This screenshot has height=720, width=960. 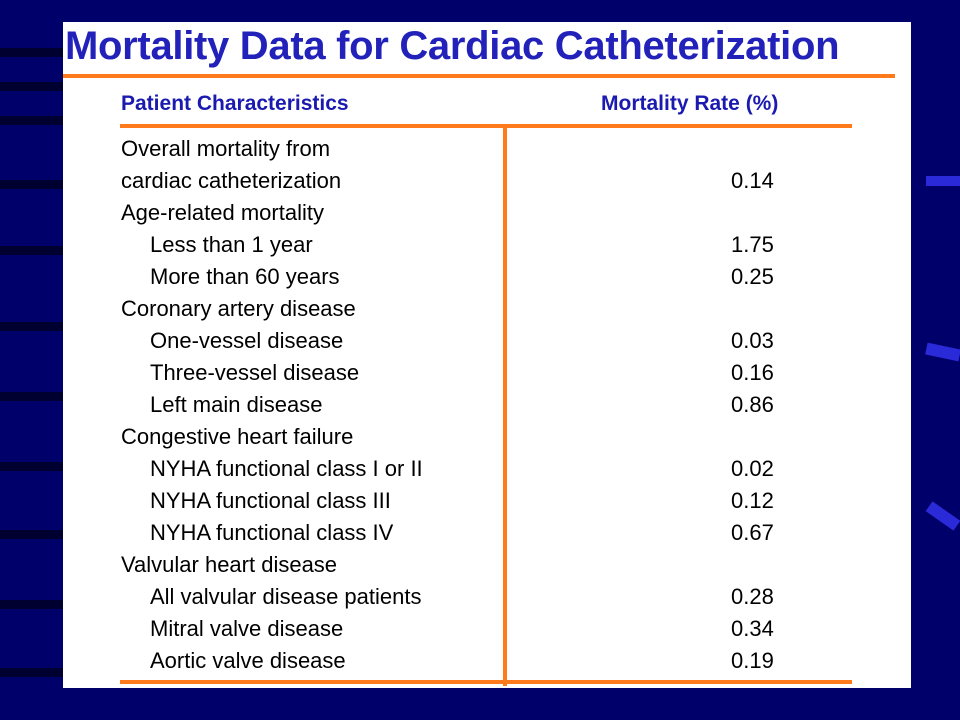 What do you see at coordinates (247, 340) in the screenshot?
I see `row-label: One-vessel disease` at bounding box center [247, 340].